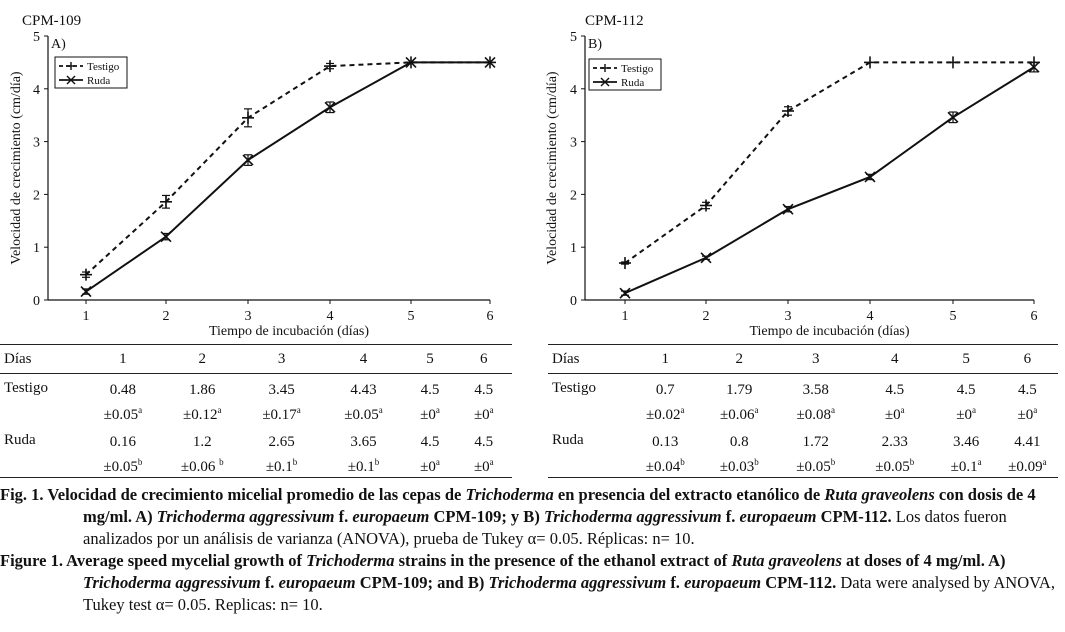  What do you see at coordinates (122, 390) in the screenshot?
I see `cell-mean: 0.48` at bounding box center [122, 390].